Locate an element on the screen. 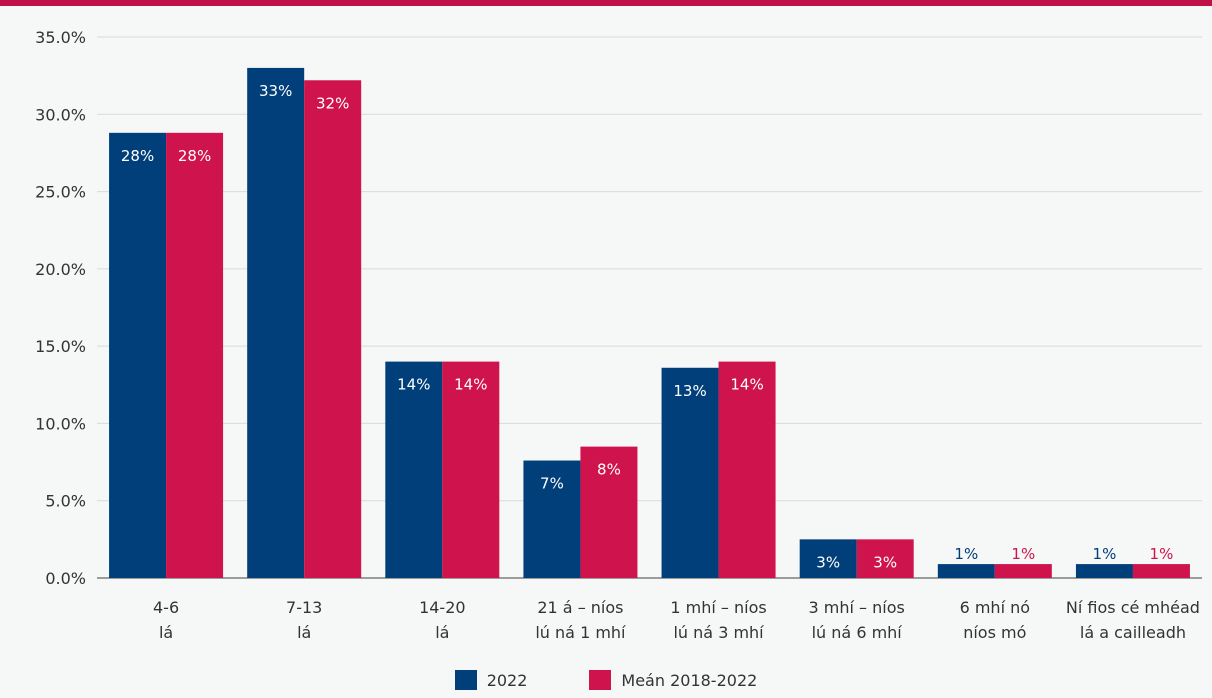 The image size is (1212, 698). y-tick-label: 15.0% is located at coordinates (60, 346).